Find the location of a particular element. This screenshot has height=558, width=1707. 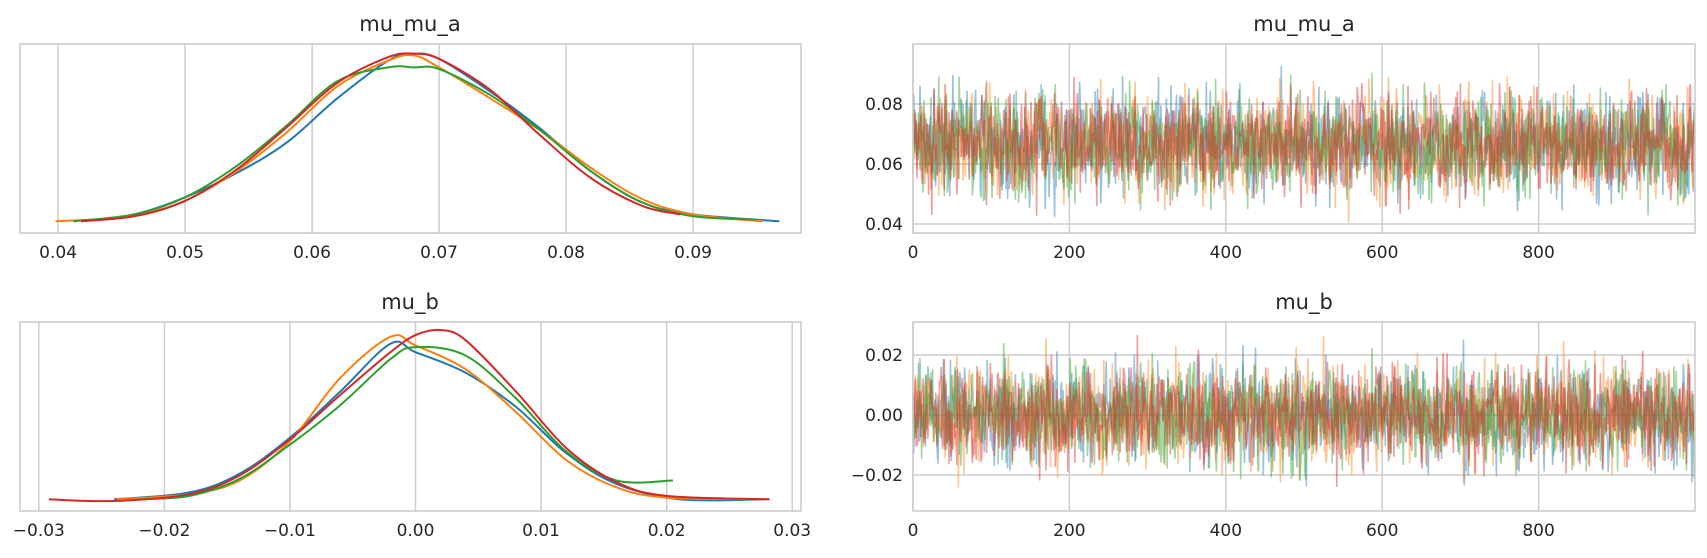

x-tick-label: 0.00 is located at coordinates (416, 531).